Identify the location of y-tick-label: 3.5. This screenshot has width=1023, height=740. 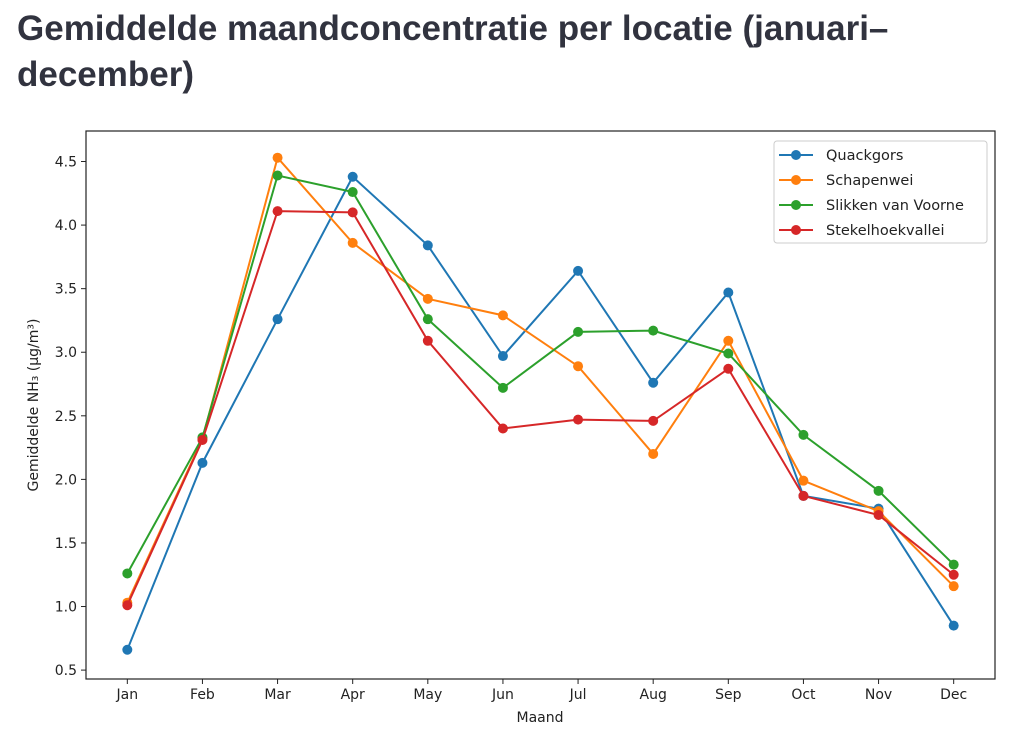
(66, 290).